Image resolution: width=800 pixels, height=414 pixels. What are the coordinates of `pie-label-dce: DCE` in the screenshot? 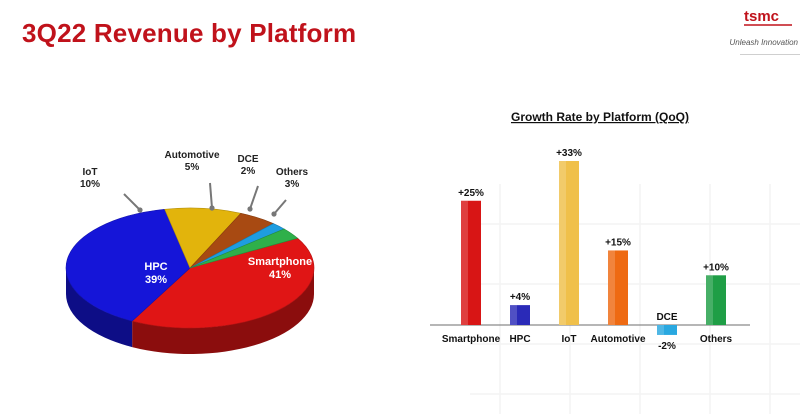 It's located at (247, 159).